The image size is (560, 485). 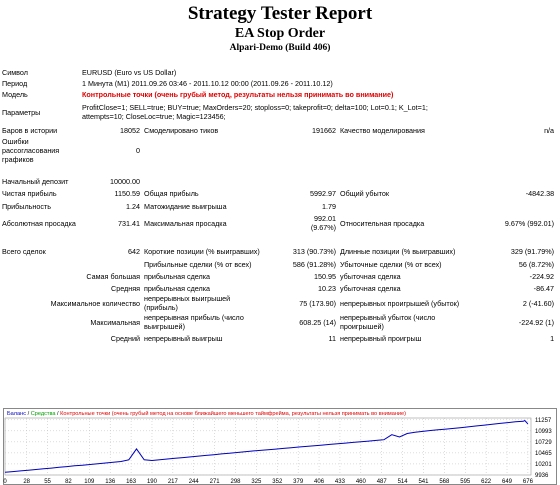 What do you see at coordinates (317, 322) in the screenshot?
I see `maximal-profit-value: 608.25 (14)` at bounding box center [317, 322].